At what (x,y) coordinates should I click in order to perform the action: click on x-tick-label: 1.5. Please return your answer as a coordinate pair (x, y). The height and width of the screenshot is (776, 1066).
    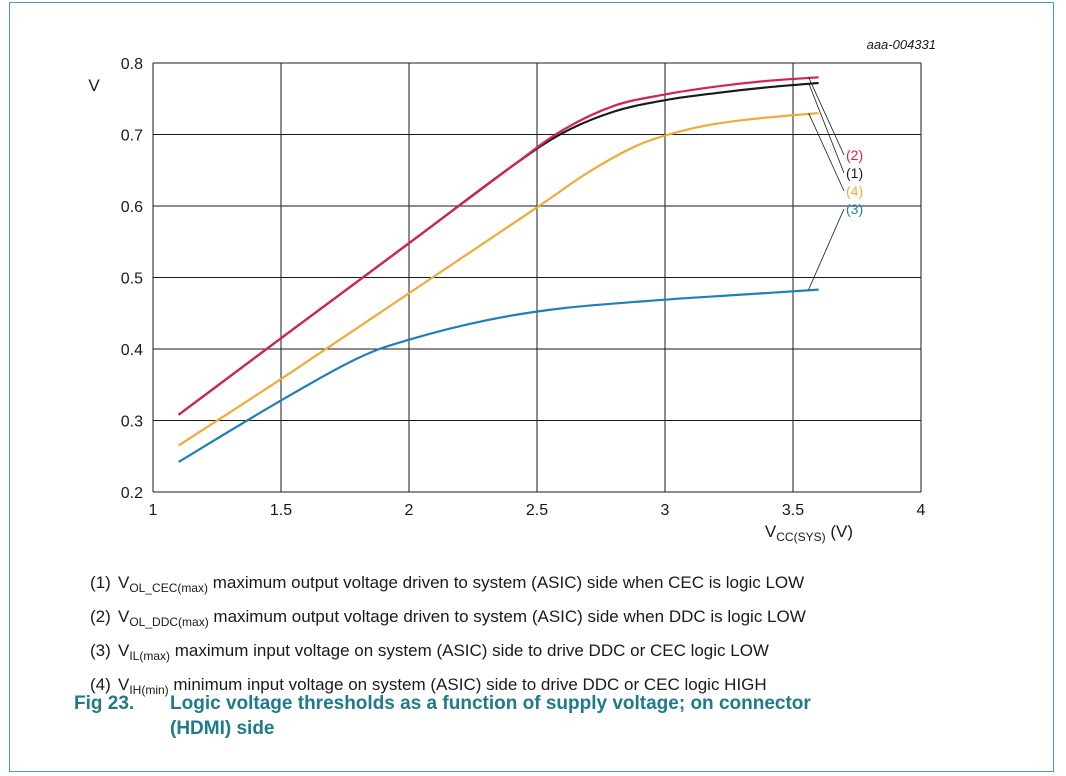
    Looking at the image, I should click on (281, 510).